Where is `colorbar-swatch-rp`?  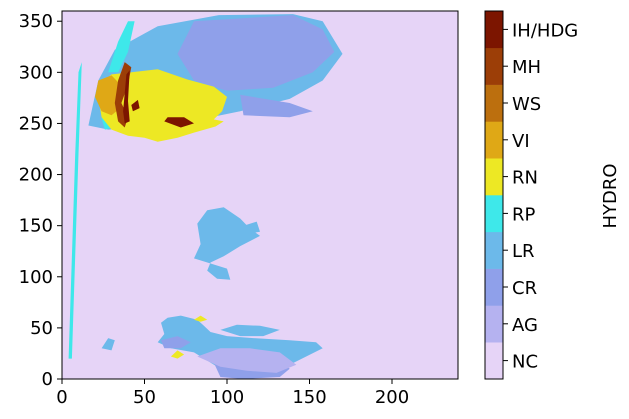 colorbar-swatch-rp is located at coordinates (494, 214).